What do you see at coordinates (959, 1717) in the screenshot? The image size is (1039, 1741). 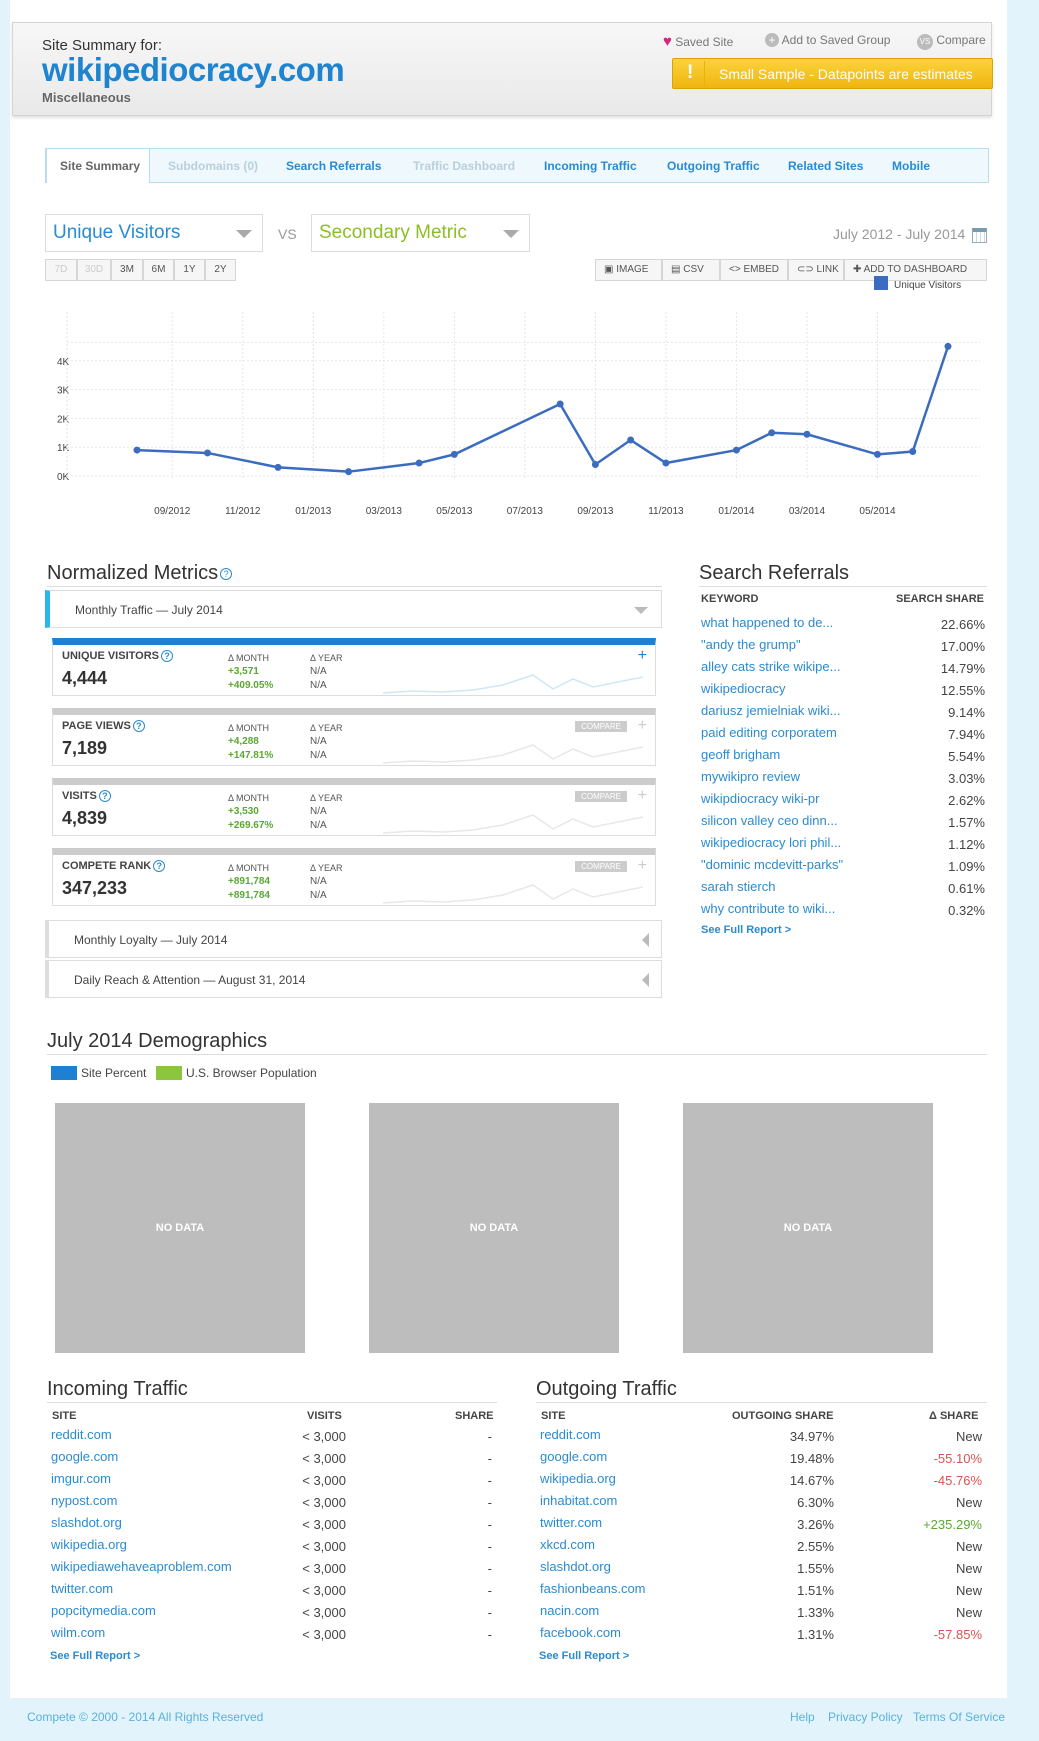 I see `terms-of-service-link: Terms Of Service` at bounding box center [959, 1717].